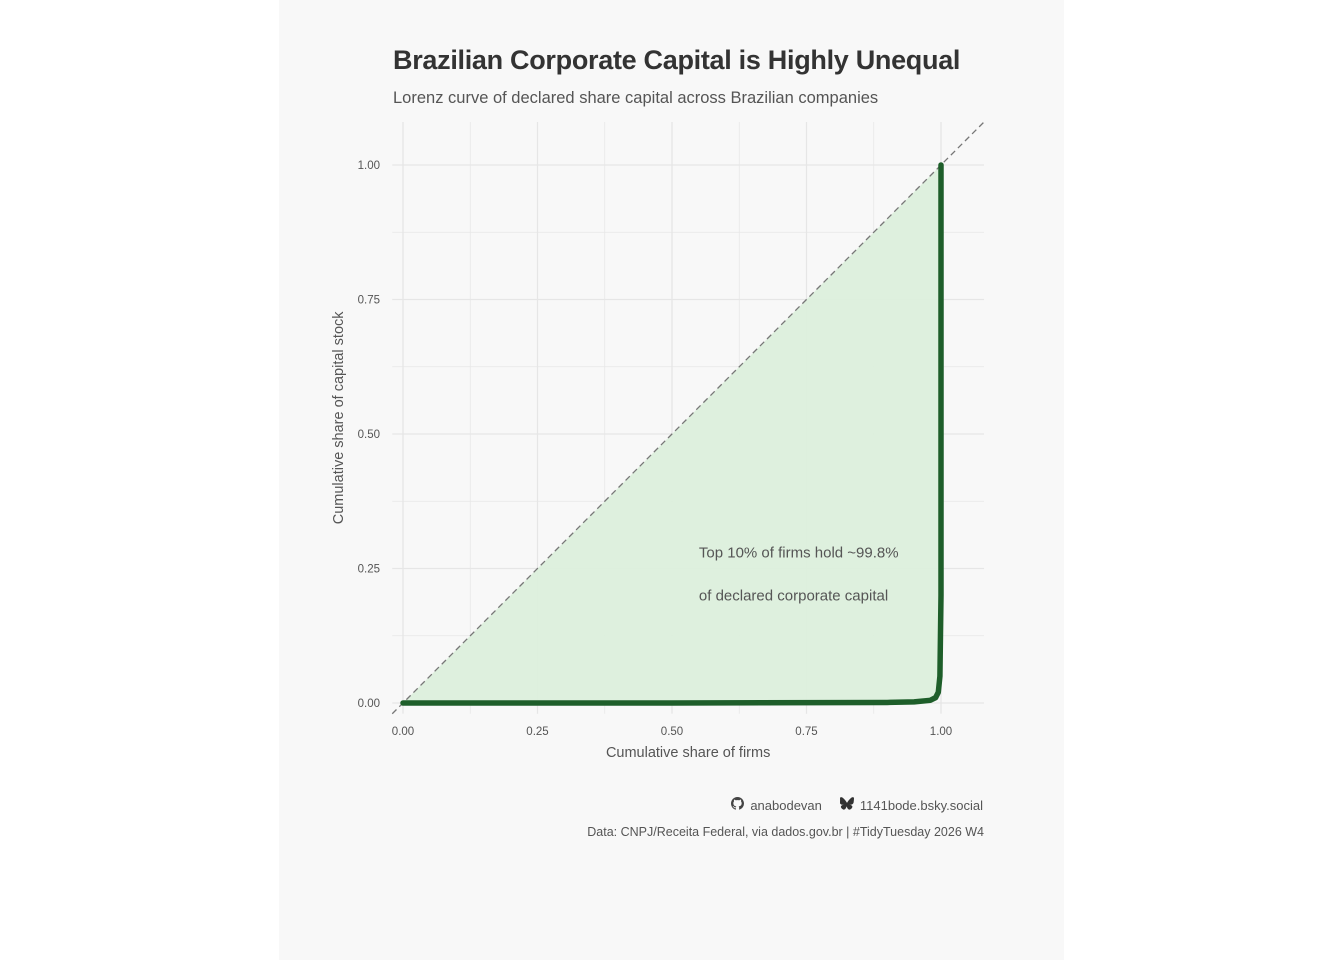  What do you see at coordinates (793, 596) in the screenshot?
I see `annotation-line-2: of declared corporate capital` at bounding box center [793, 596].